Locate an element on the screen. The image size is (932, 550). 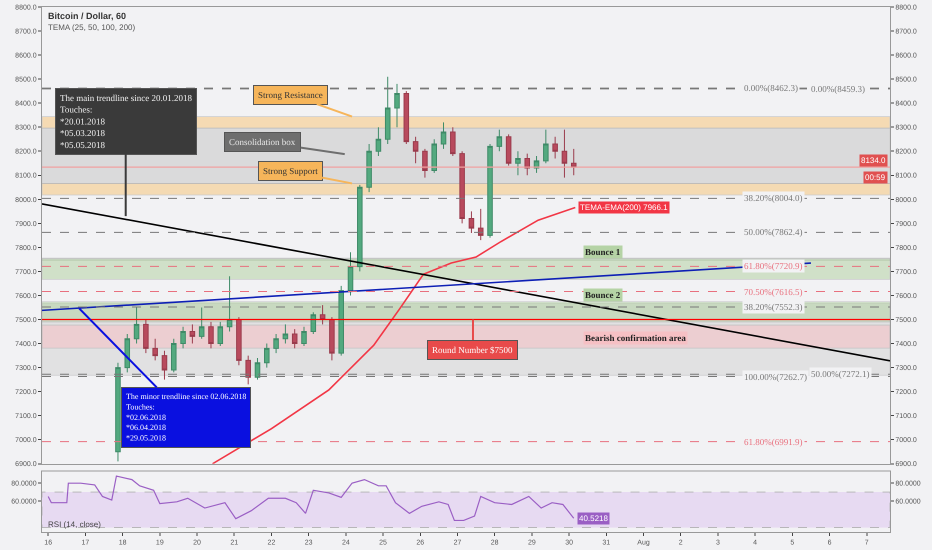
band-label: Bounce 1 is located at coordinates (603, 252).